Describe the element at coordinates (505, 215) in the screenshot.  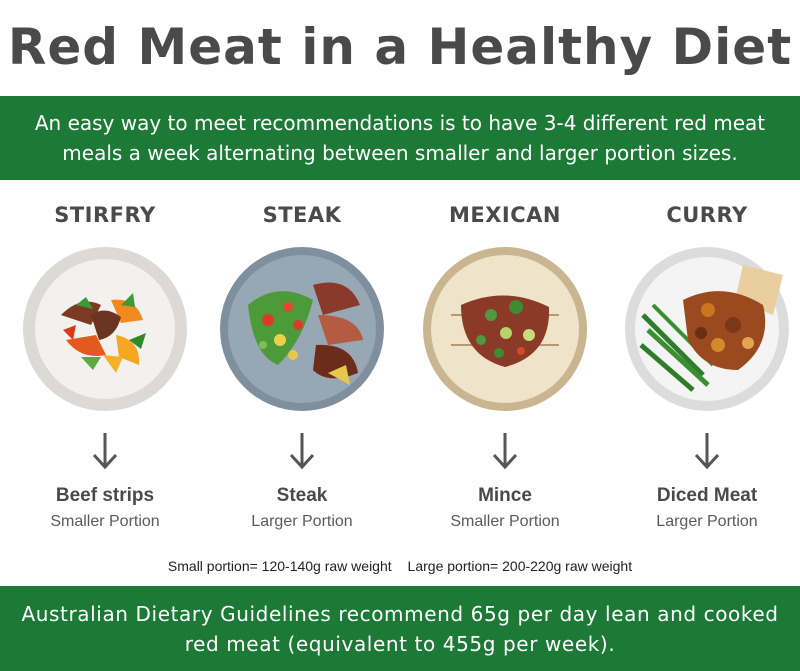
I see `meal-name: MEXICAN` at that location.